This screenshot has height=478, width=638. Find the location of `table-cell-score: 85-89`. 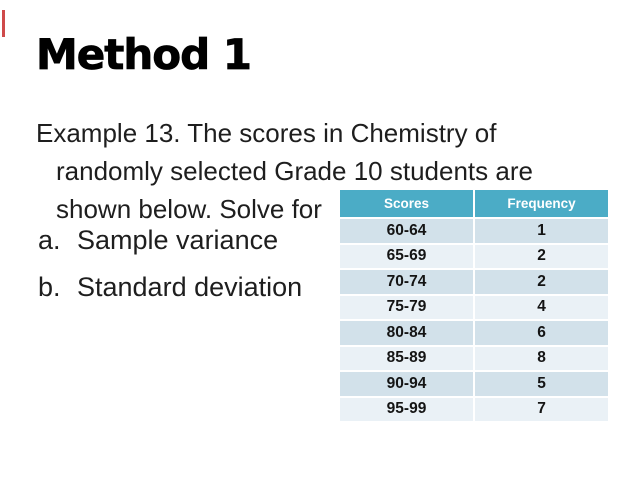

table-cell-score: 85-89 is located at coordinates (406, 358).